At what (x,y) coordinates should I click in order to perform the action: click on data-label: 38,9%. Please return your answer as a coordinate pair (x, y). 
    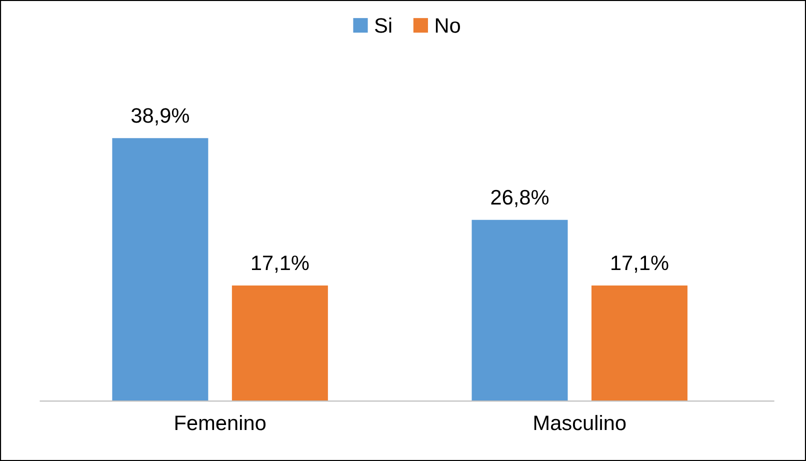
    Looking at the image, I should click on (160, 117).